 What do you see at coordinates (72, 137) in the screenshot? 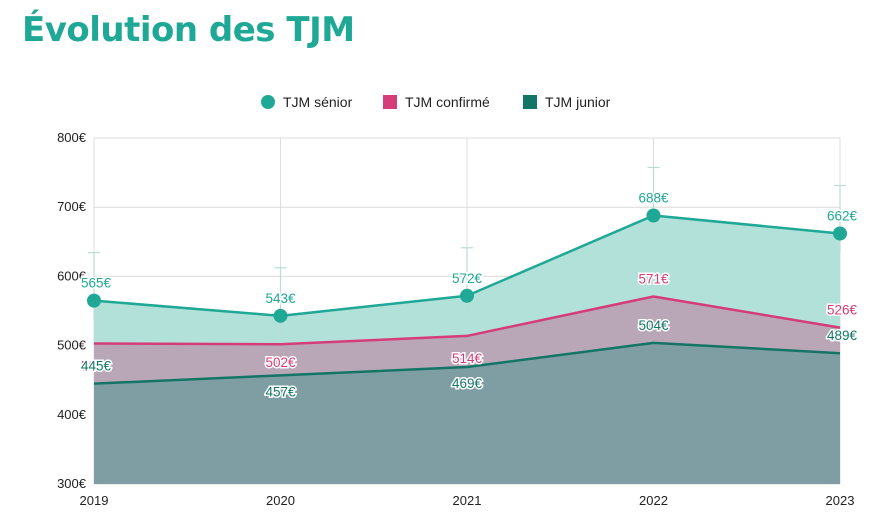
I see `y-tick-label: 800€` at bounding box center [72, 137].